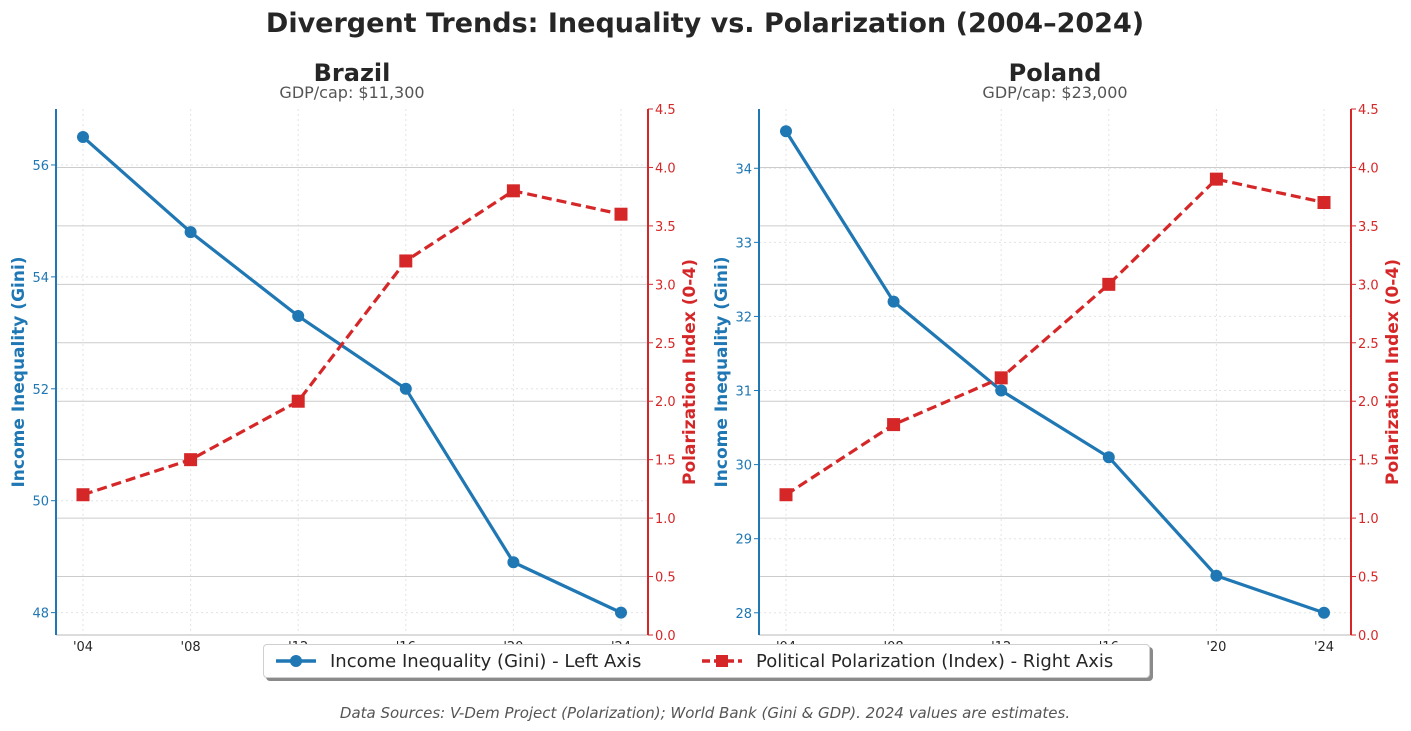 The height and width of the screenshot is (731, 1411). Describe the element at coordinates (1216, 647) in the screenshot. I see `x-tick-label: '20` at that location.